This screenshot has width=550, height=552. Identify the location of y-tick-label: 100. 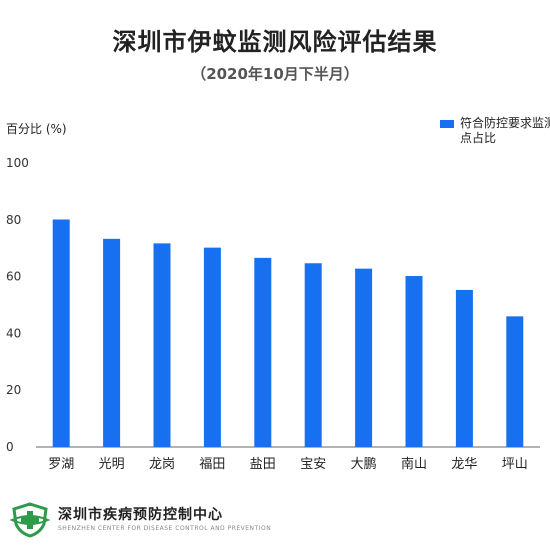
(17, 163).